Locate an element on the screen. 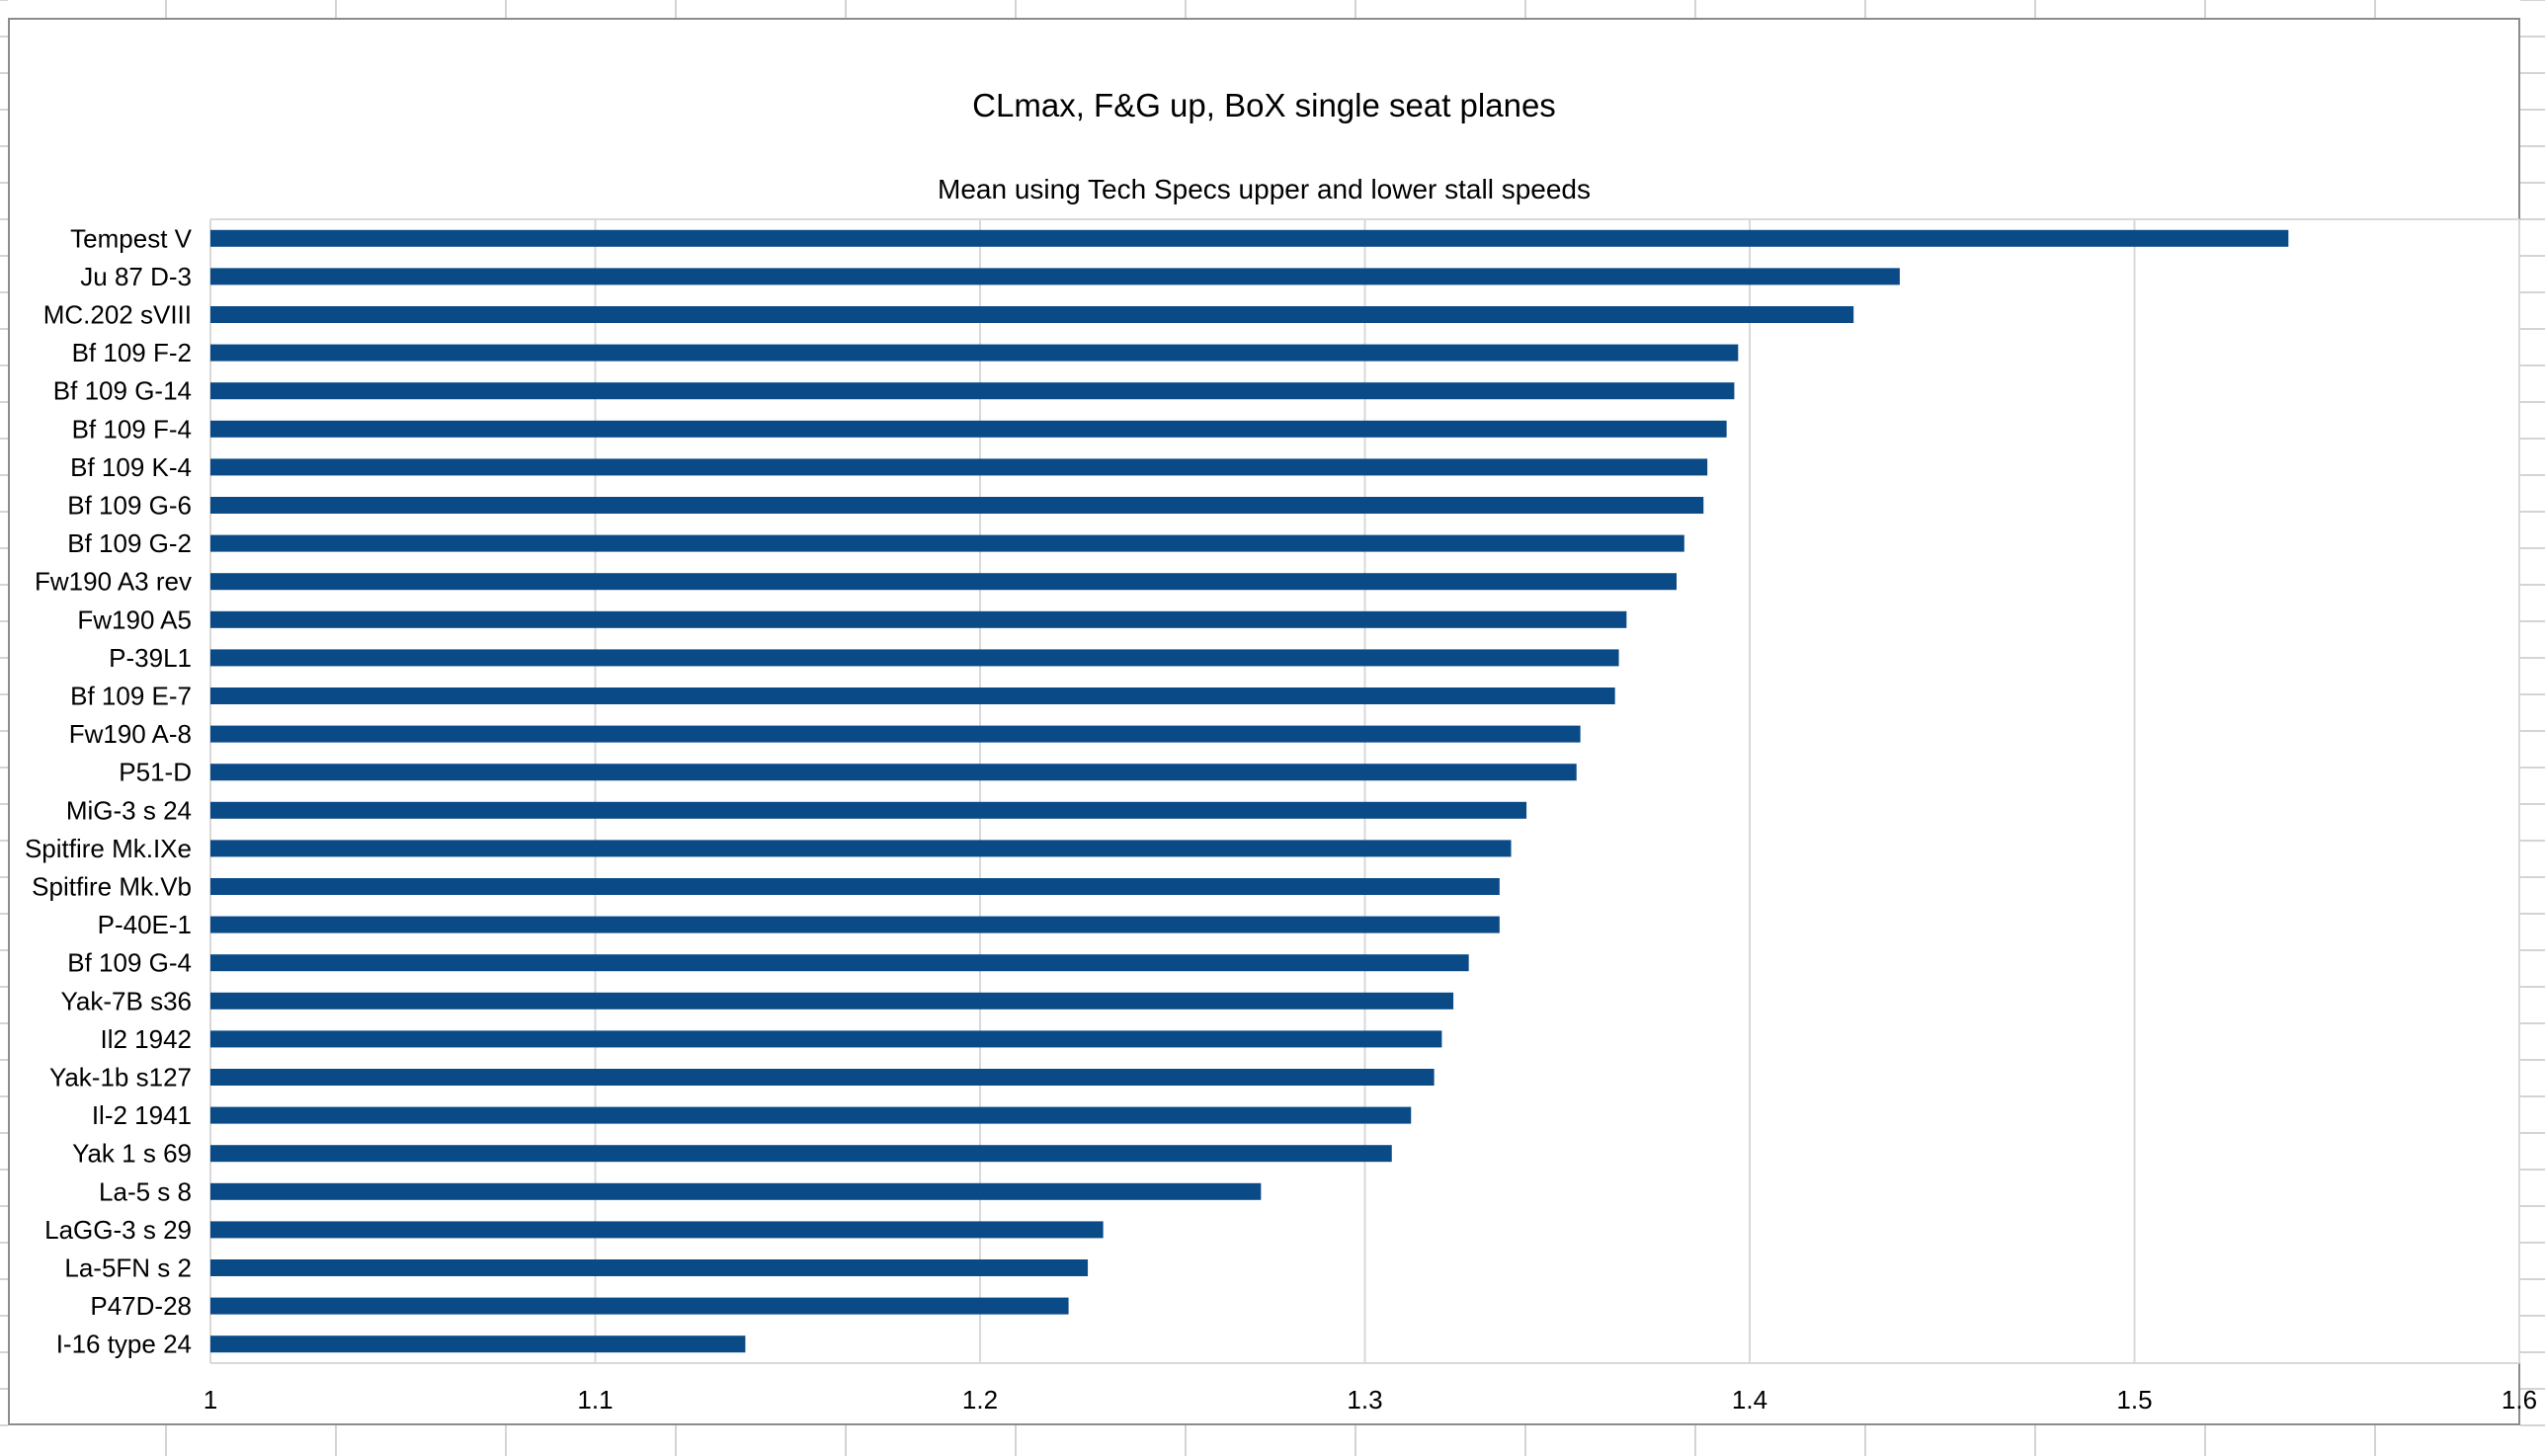 The image size is (2545, 1456). category-label: La-5 s 8 is located at coordinates (145, 1191).